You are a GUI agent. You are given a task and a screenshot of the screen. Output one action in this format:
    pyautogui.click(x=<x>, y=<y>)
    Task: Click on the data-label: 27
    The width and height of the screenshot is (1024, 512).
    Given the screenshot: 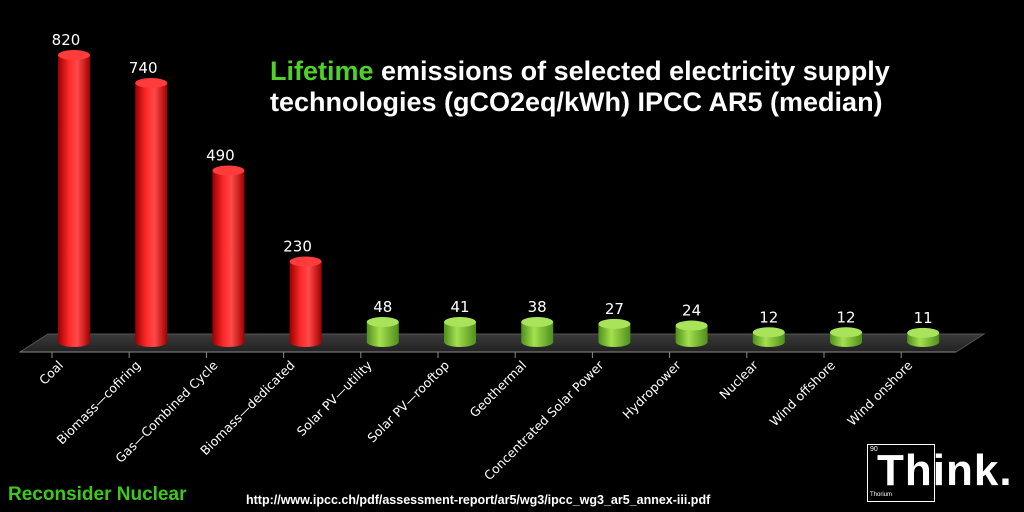 What is the action you would take?
    pyautogui.click(x=614, y=309)
    